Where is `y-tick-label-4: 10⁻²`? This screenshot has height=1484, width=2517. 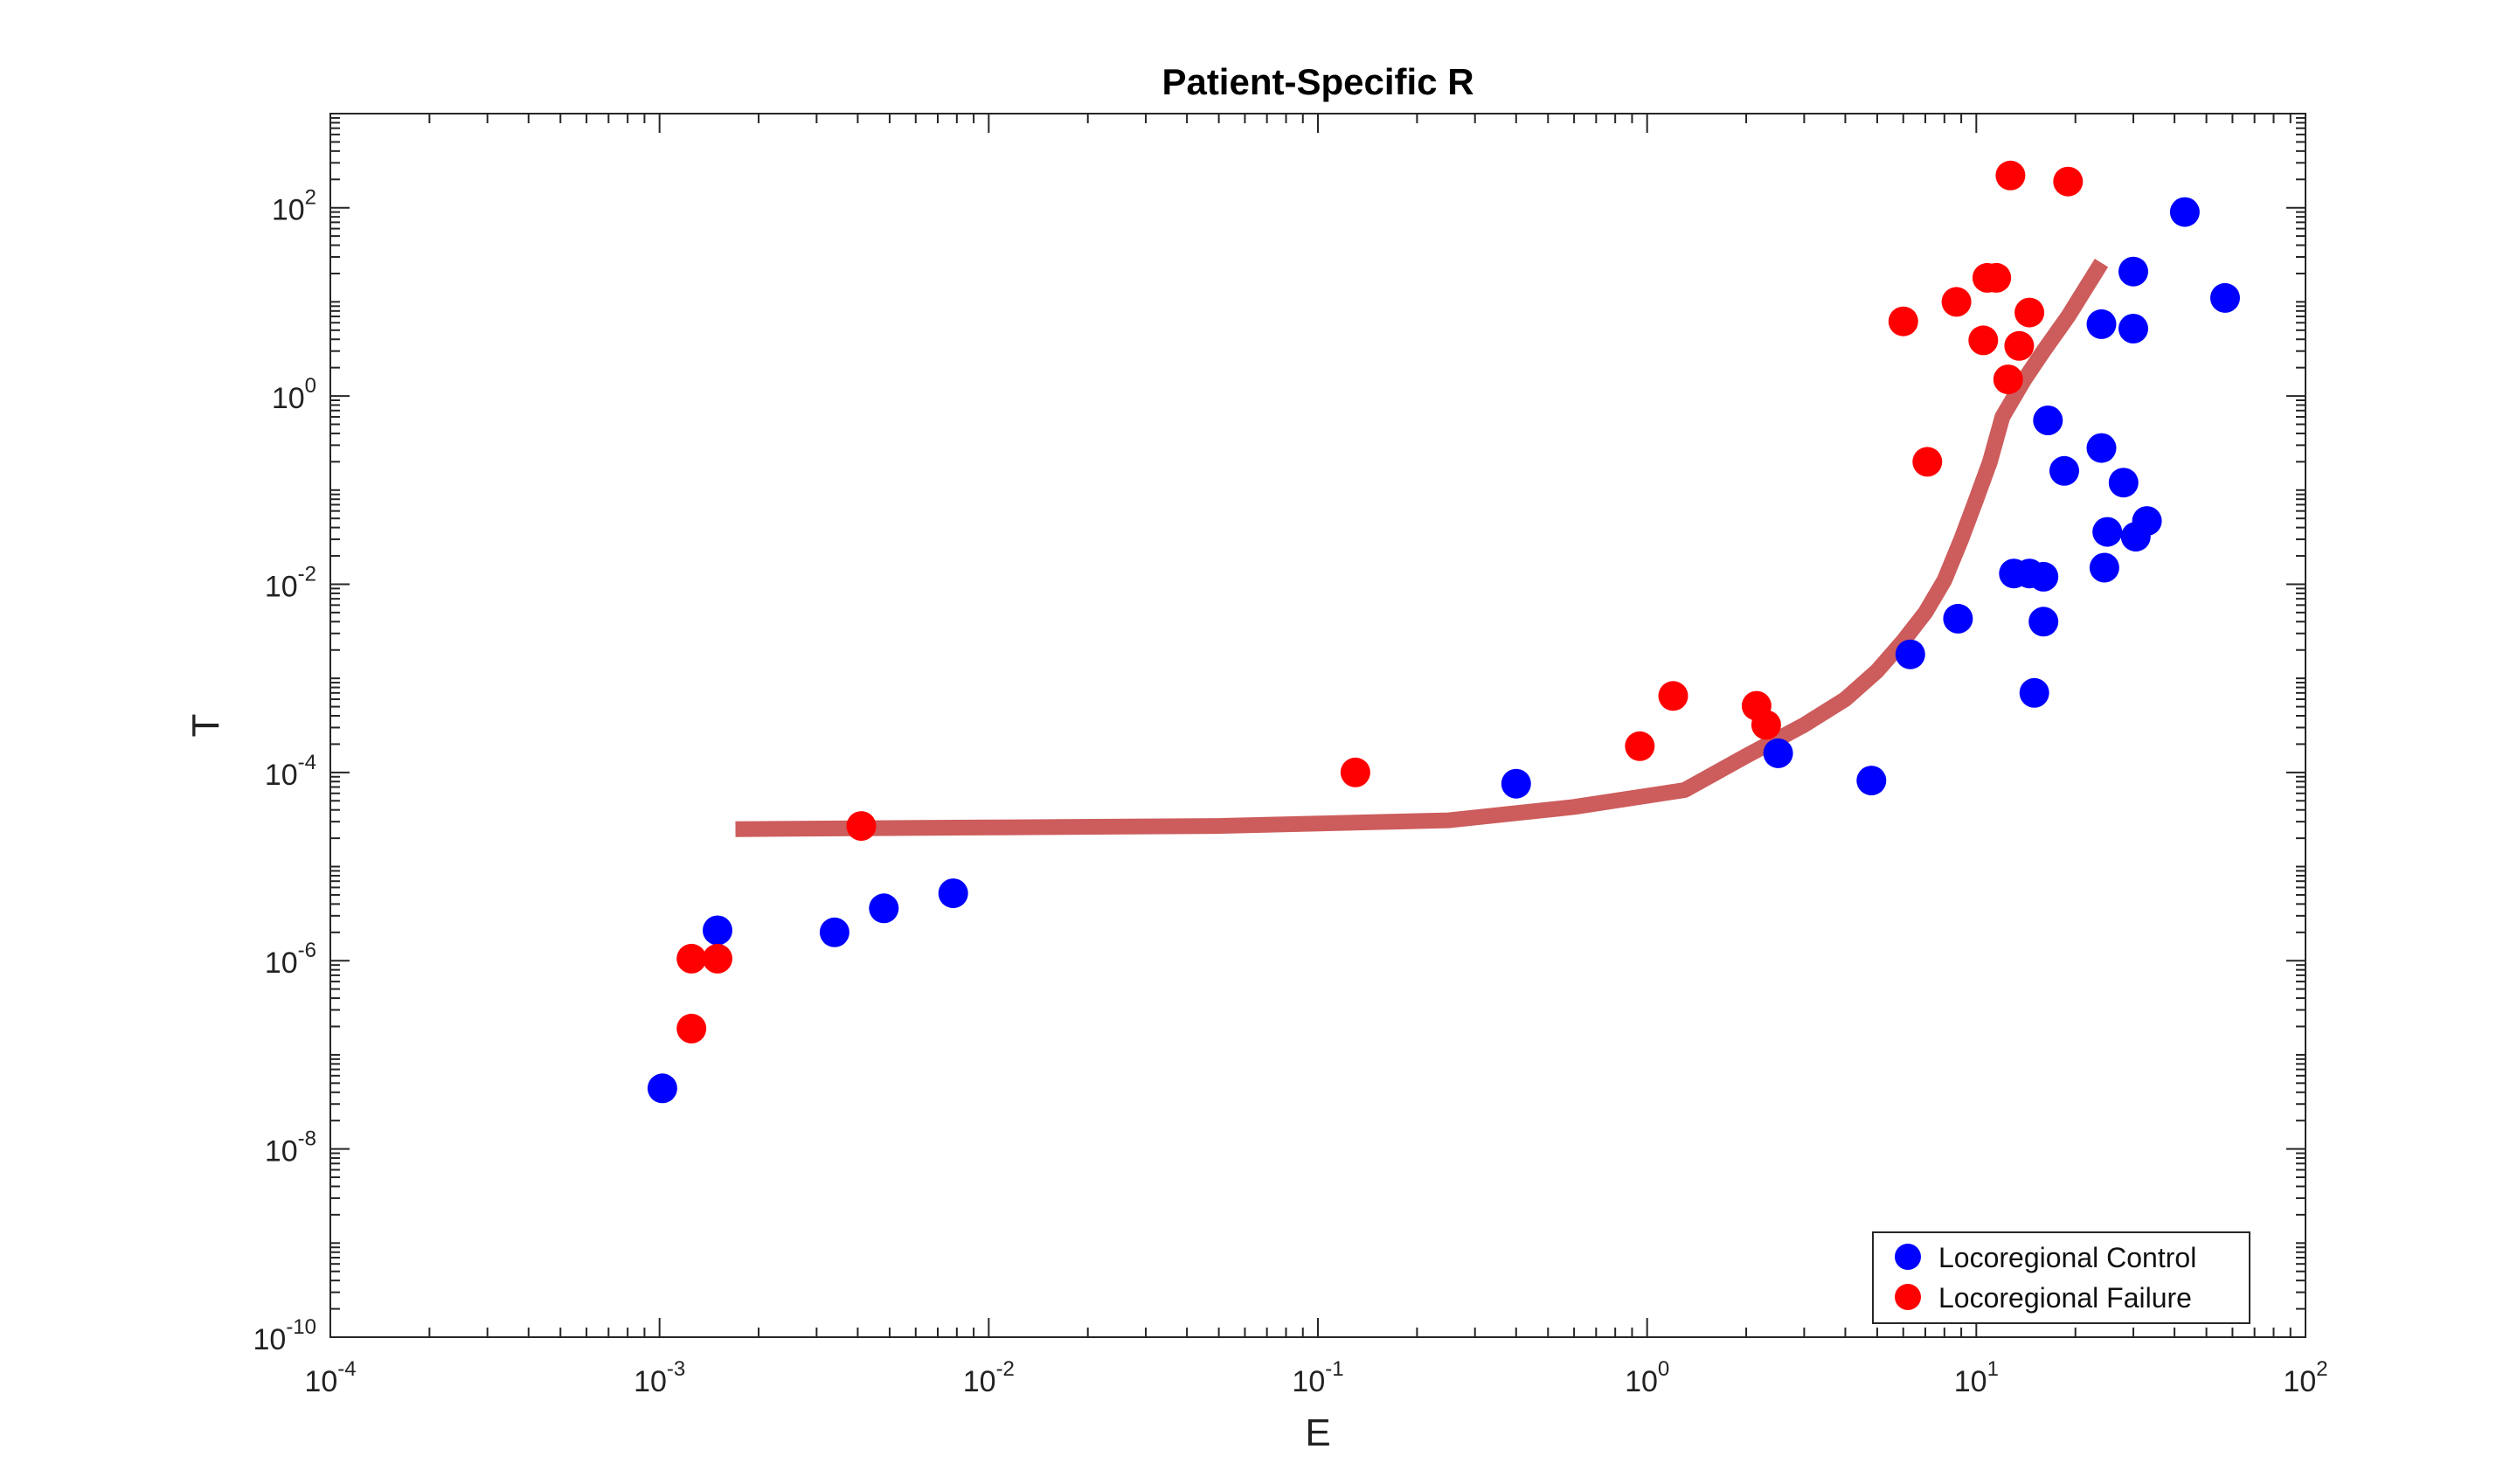 y-tick-label-4: 10⁻² is located at coordinates (290, 582).